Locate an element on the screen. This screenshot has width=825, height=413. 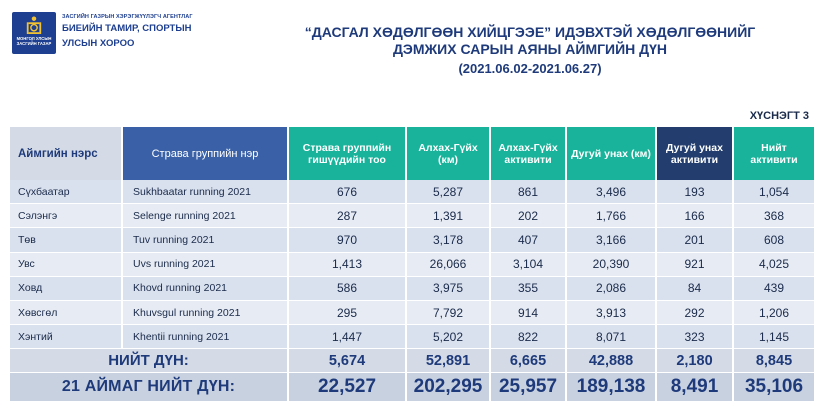
cell-walk-km: 3,975 is located at coordinates (449, 288).